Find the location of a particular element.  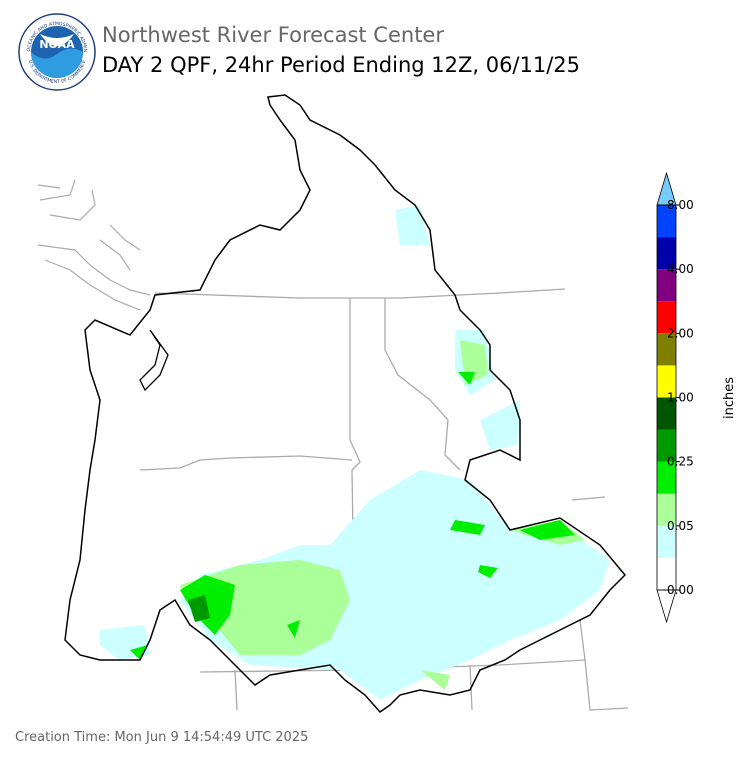

colorbar-label: inches is located at coordinates (729, 398).